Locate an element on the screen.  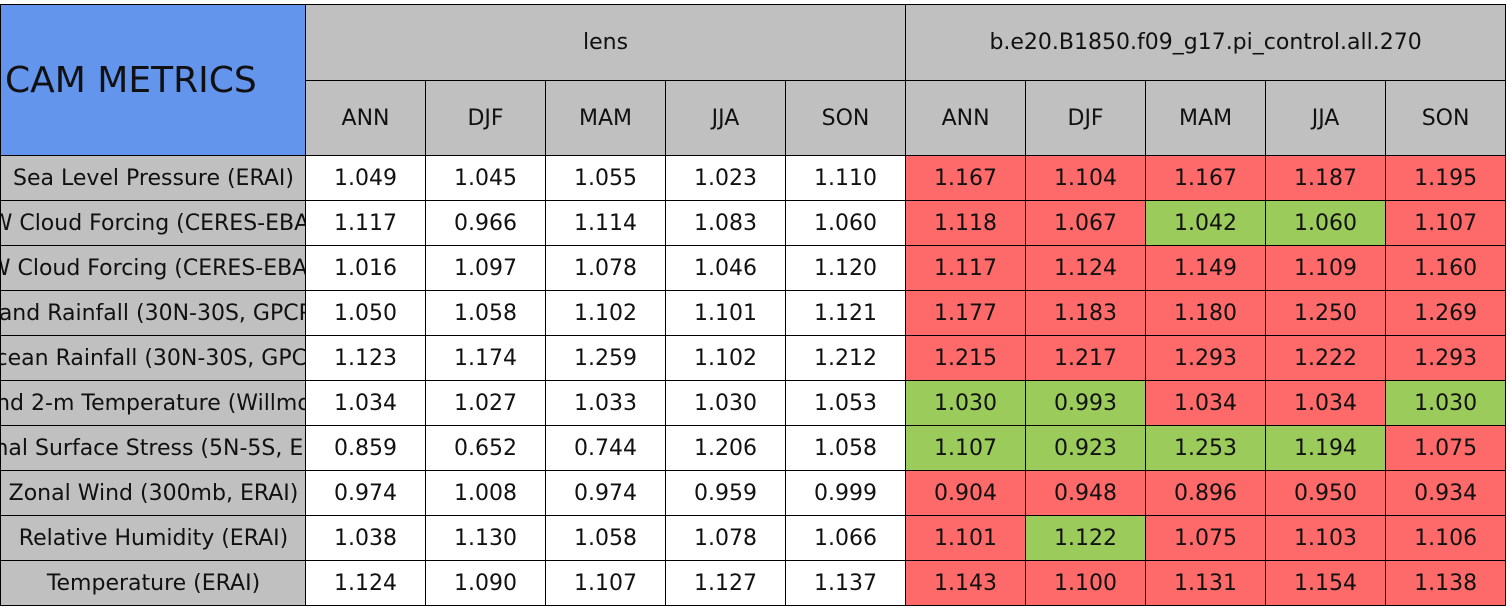
control-value: 1.149 is located at coordinates (1206, 268).